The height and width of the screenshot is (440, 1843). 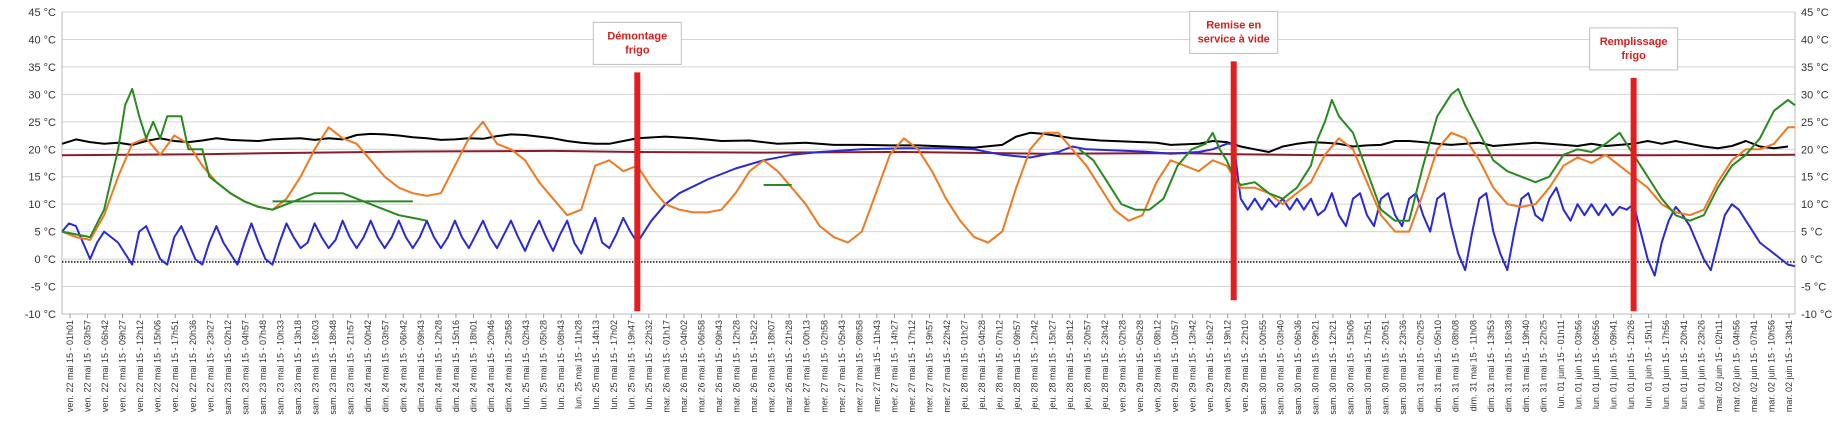 I want to click on x-tick-label: ven. 22 mai 15 - 01h01, so click(x=70, y=366).